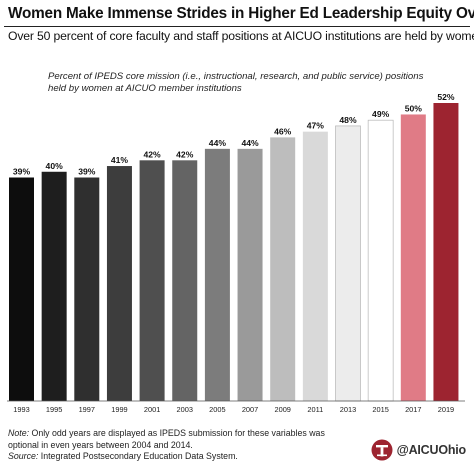  What do you see at coordinates (87, 172) in the screenshot?
I see `value-label-1997: 39%` at bounding box center [87, 172].